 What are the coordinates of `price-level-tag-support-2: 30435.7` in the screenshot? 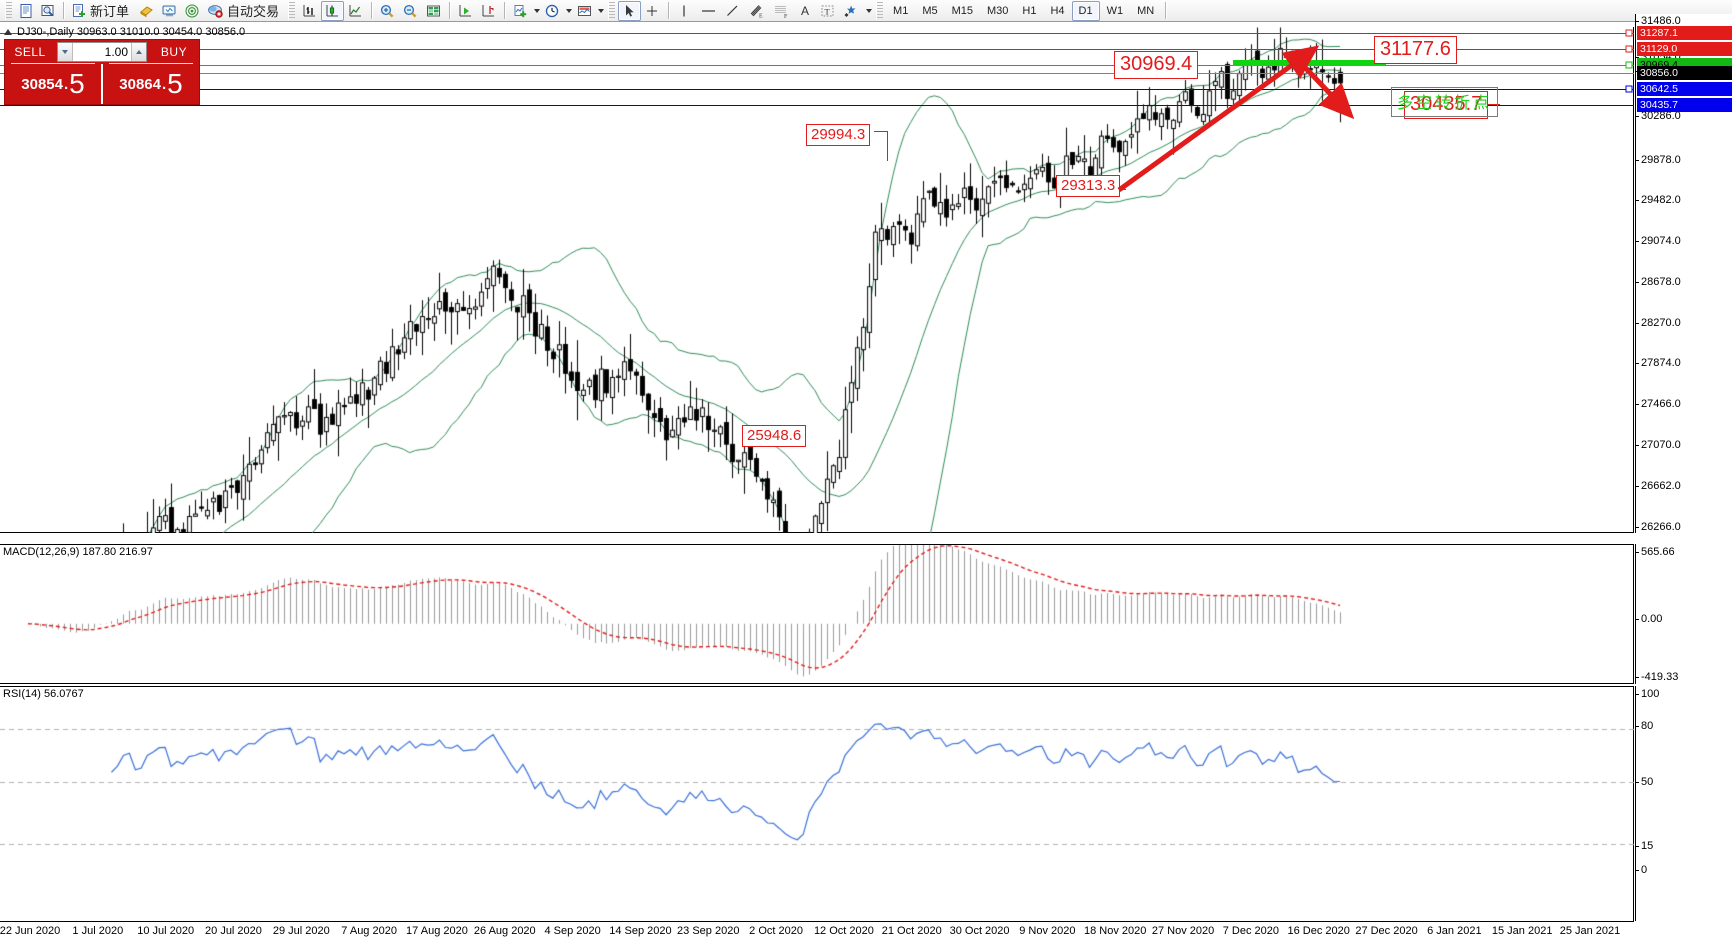 It's located at (1684, 105).